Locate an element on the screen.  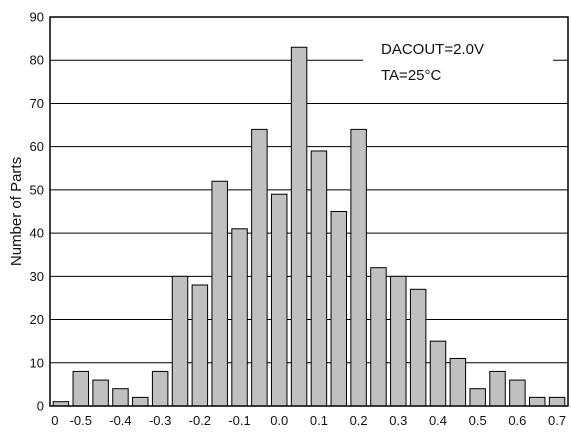
y-tick-label: 0 is located at coordinates (40, 406).